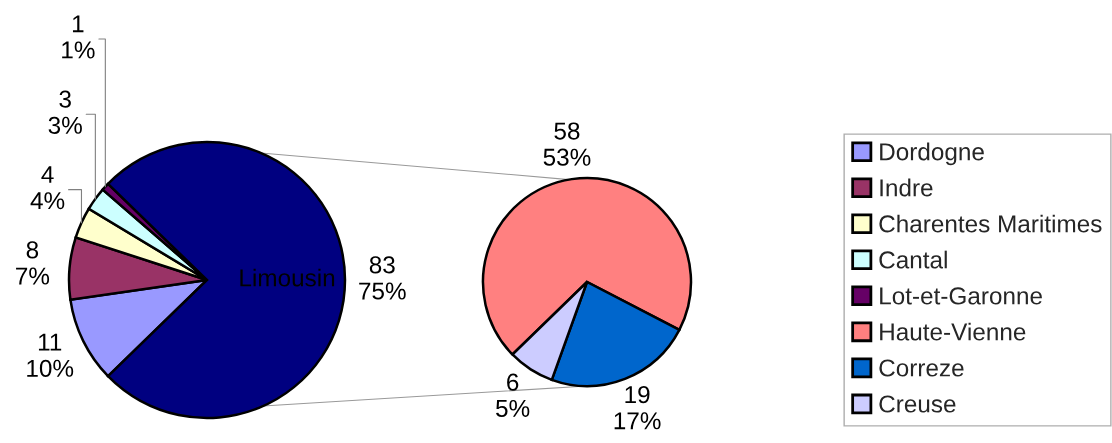 The image size is (1112, 443). I want to click on legend-label: Creuse, so click(917, 404).